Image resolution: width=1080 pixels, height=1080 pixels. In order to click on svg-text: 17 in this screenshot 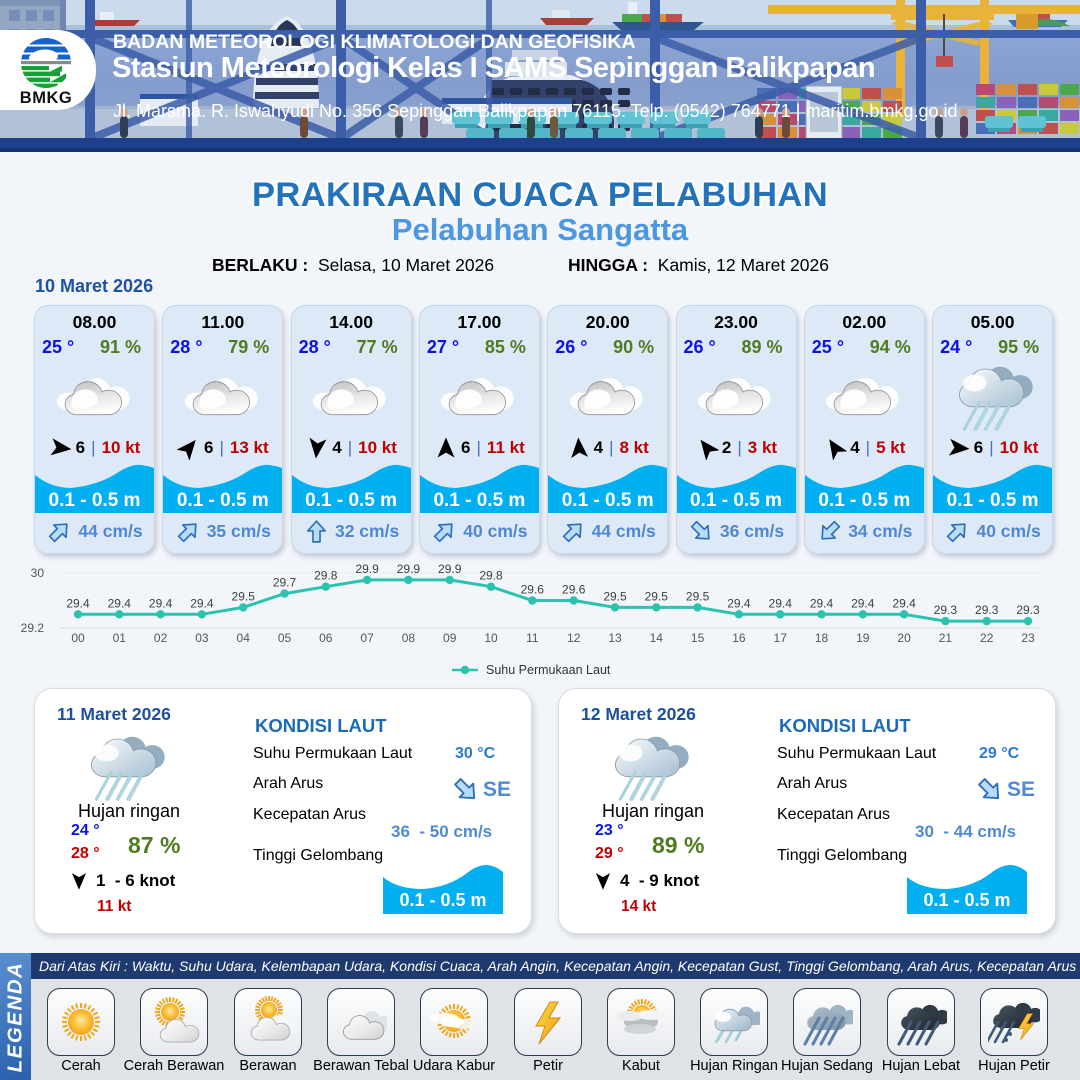, I will do `click(781, 638)`.